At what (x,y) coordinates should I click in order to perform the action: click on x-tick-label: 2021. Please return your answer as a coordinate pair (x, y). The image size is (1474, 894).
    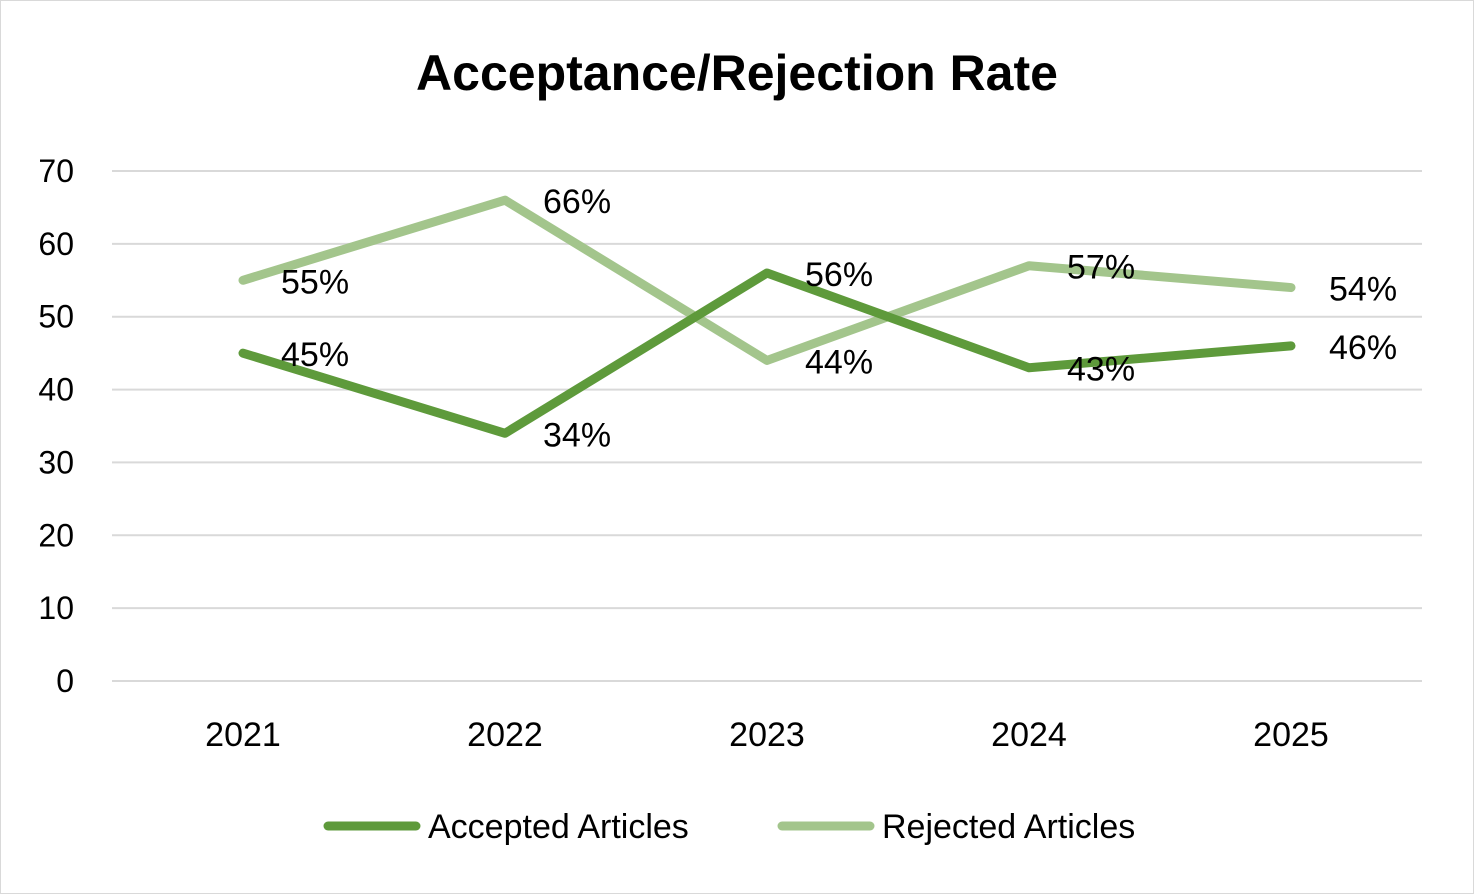
    Looking at the image, I should click on (243, 735).